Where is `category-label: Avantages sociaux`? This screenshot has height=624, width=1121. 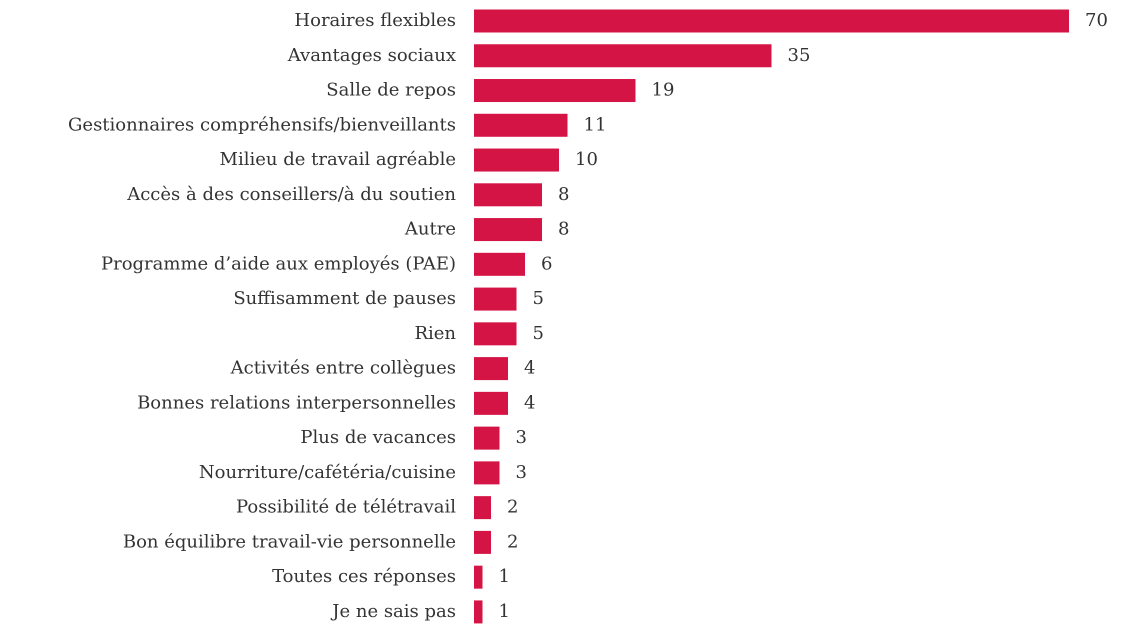 category-label: Avantages sociaux is located at coordinates (371, 55).